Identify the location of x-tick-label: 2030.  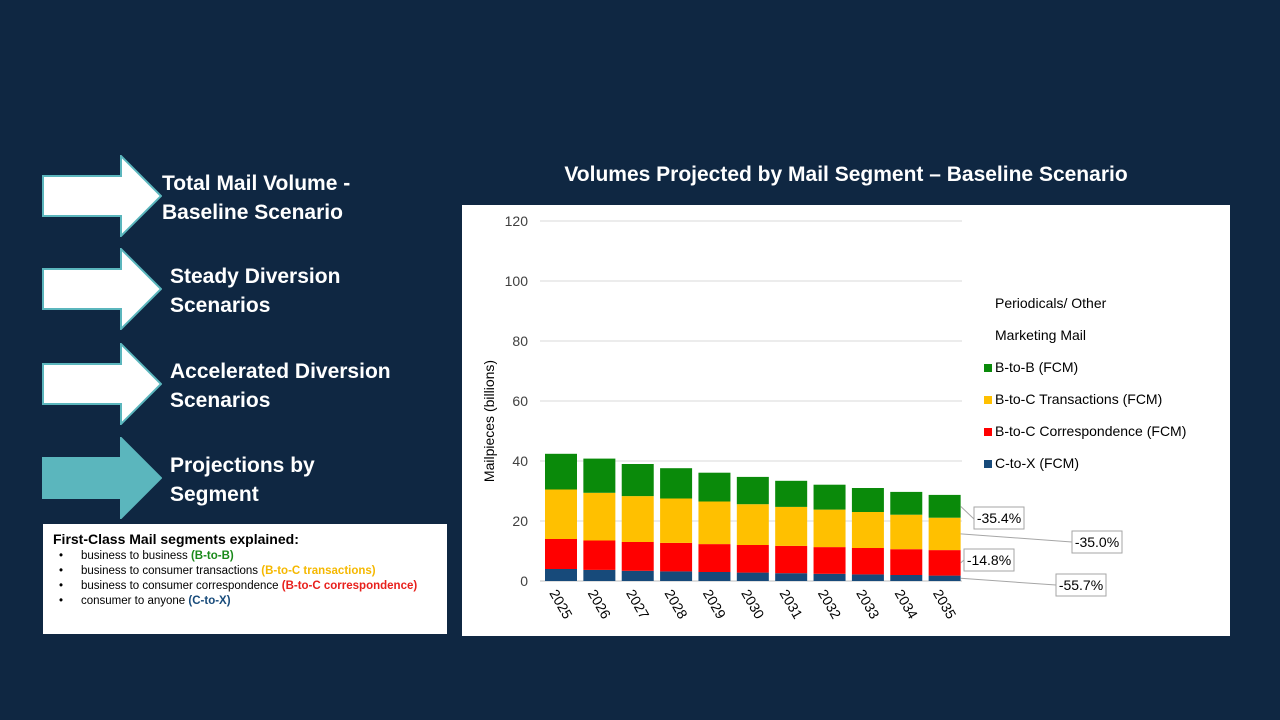
(753, 604).